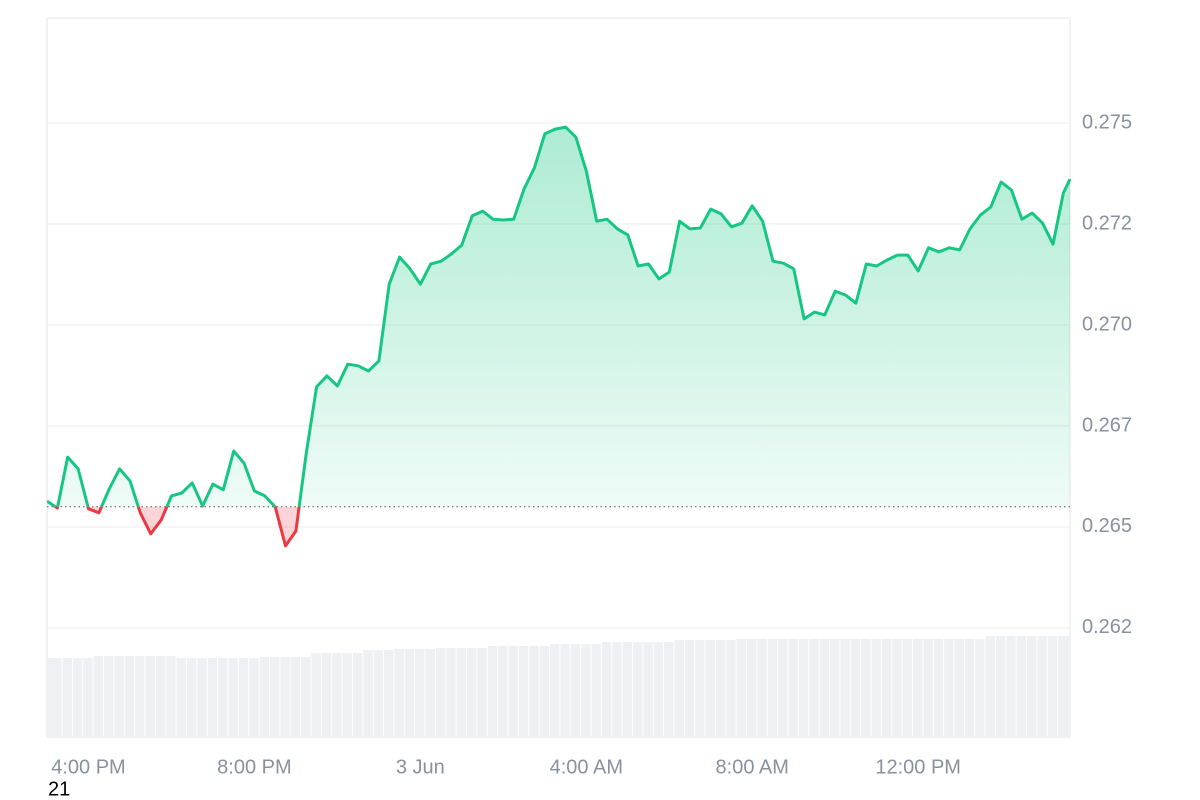 Image resolution: width=1200 pixels, height=800 pixels. Describe the element at coordinates (1107, 526) in the screenshot. I see `y-tick-label: 0.265` at that location.